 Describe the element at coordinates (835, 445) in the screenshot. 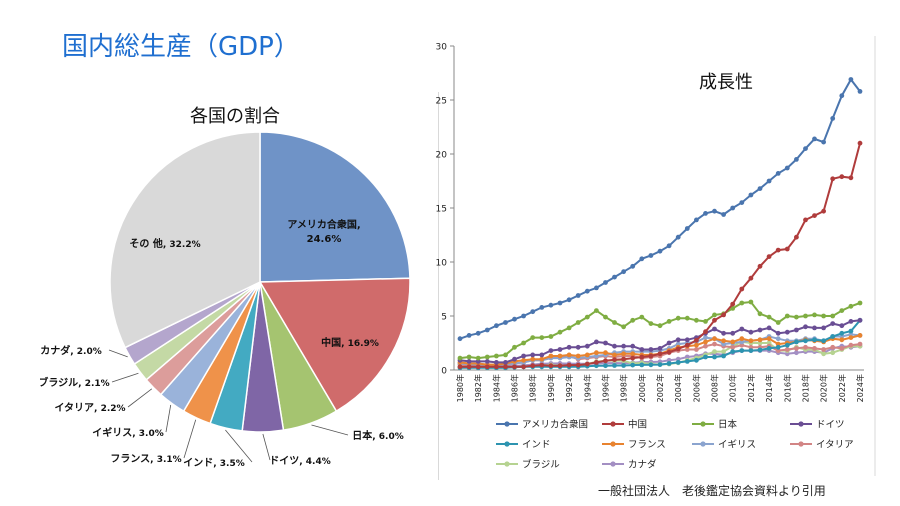

I see `legend-label-7: イタリア` at that location.